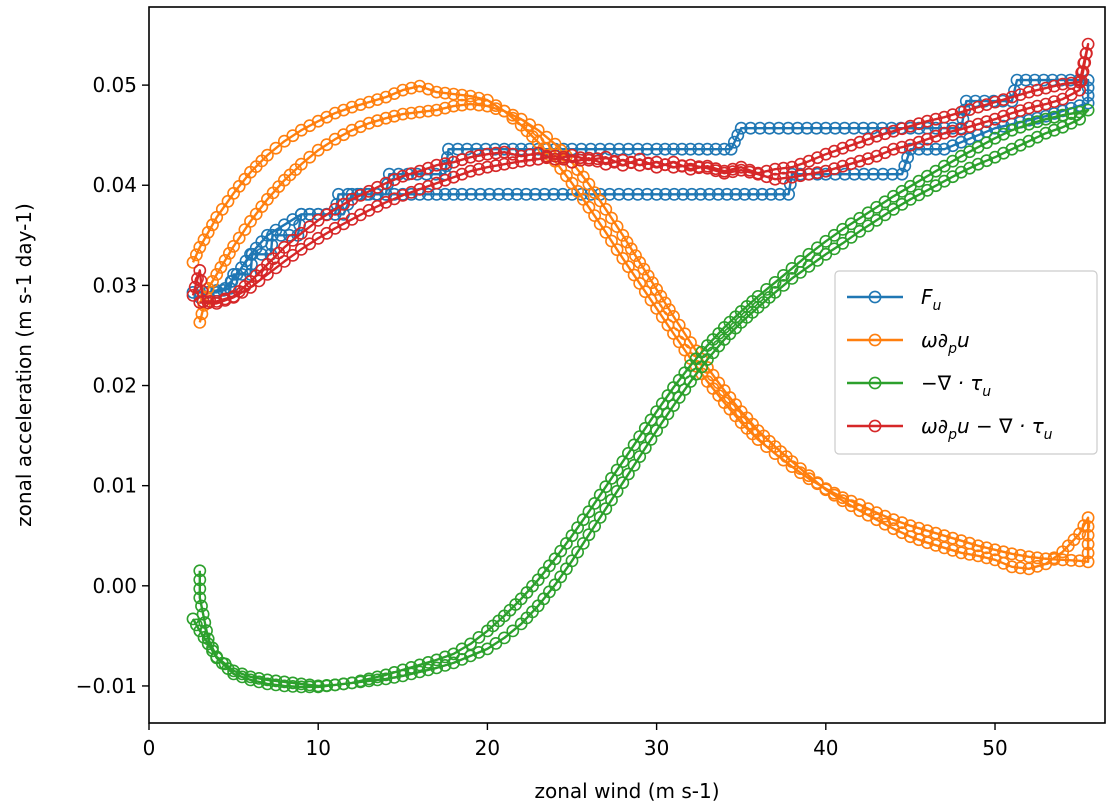 This screenshot has width=1109, height=810. What do you see at coordinates (875, 426) in the screenshot?
I see `legend-marker` at bounding box center [875, 426].